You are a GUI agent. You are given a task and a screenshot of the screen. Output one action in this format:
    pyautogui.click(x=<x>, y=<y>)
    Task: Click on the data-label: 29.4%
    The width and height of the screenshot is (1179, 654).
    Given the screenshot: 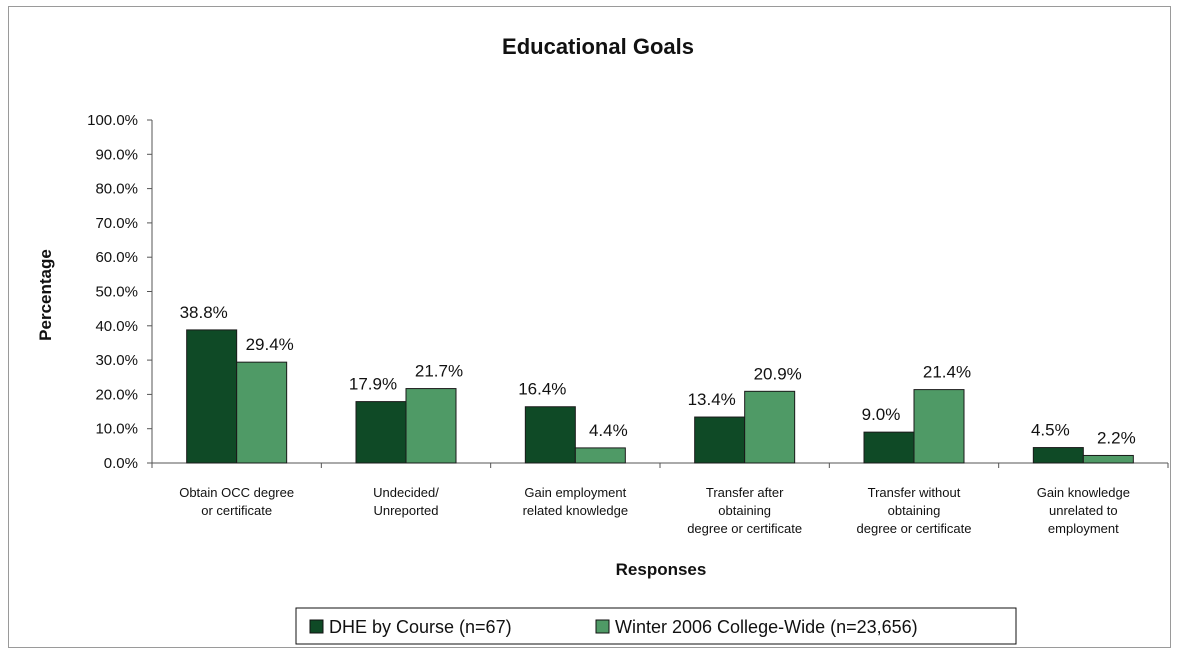 What is the action you would take?
    pyautogui.click(x=270, y=344)
    